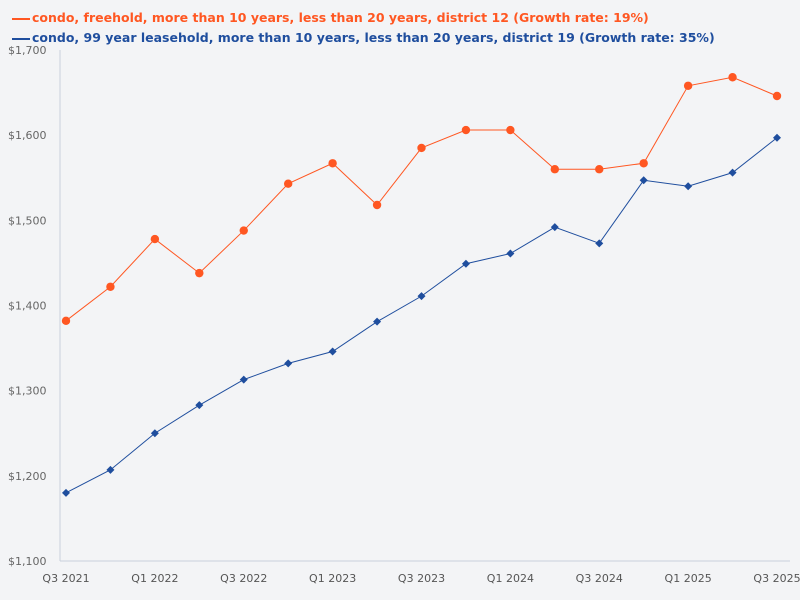  I want to click on x-tick-label: Q3 2022, so click(243, 578).